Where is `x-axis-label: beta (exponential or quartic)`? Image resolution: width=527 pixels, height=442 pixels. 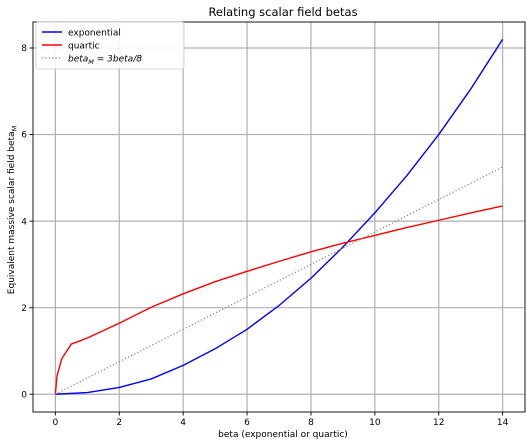
x-axis-label: beta (exponential or quartic) is located at coordinates (283, 435).